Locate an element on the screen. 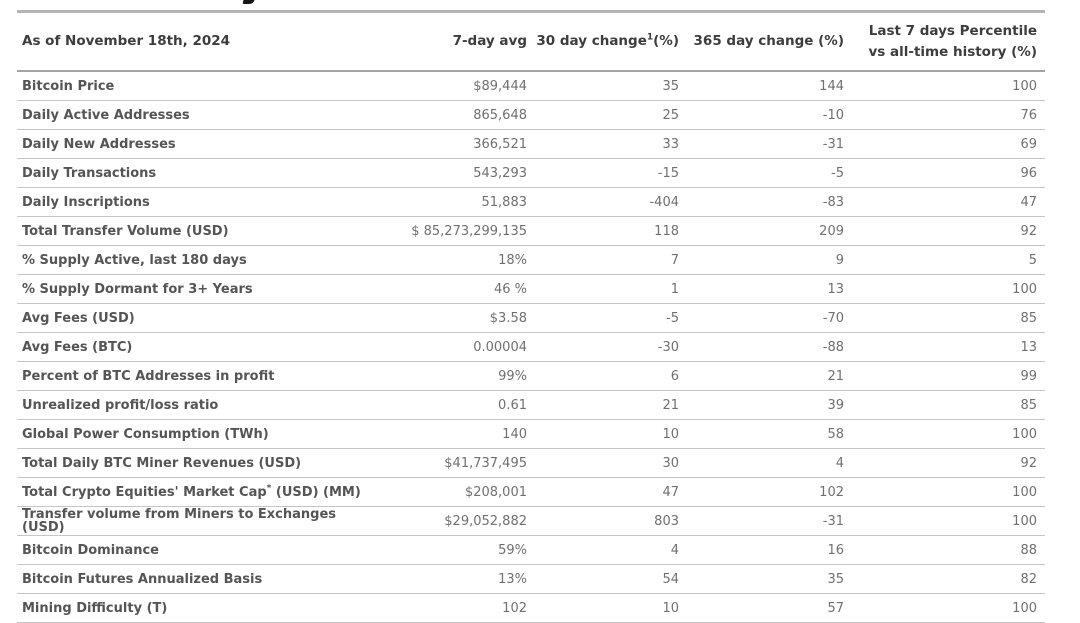 The image size is (1080, 623). footnote-marker-1: 1 is located at coordinates (650, 37).